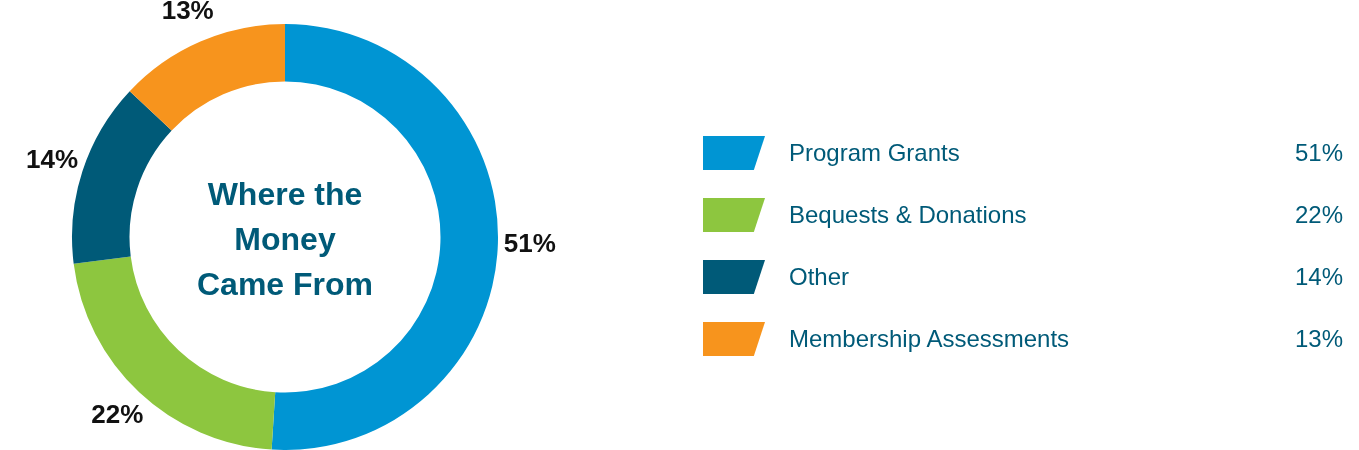 The width and height of the screenshot is (1359, 450). What do you see at coordinates (1318, 338) in the screenshot?
I see `text: 13%` at bounding box center [1318, 338].